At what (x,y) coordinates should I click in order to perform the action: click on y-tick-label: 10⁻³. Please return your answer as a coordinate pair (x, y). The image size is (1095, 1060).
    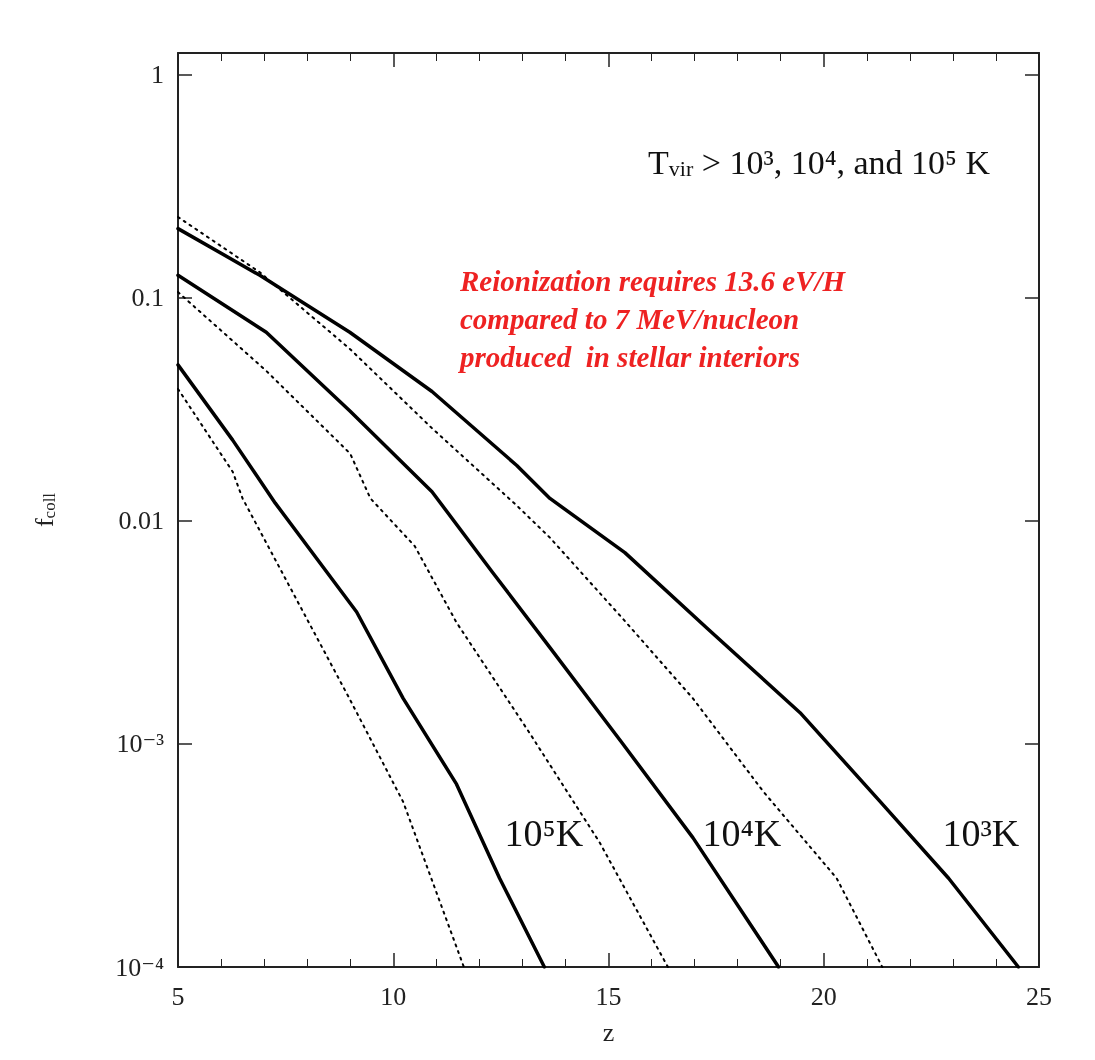
    Looking at the image, I should click on (140, 744).